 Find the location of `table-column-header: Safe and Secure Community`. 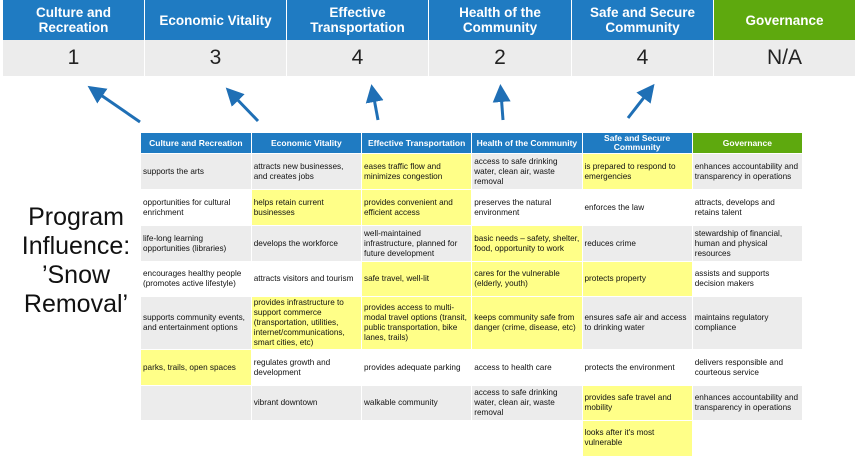

table-column-header: Safe and Secure Community is located at coordinates (637, 143).